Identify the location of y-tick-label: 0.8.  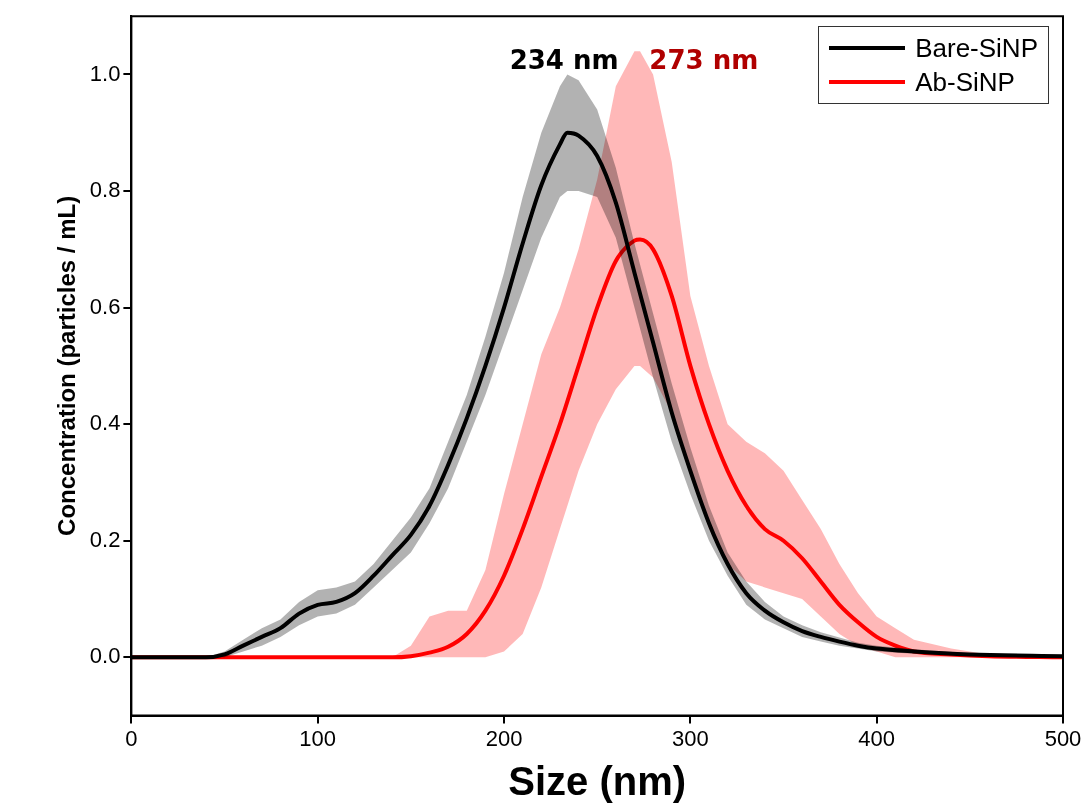
(105, 190).